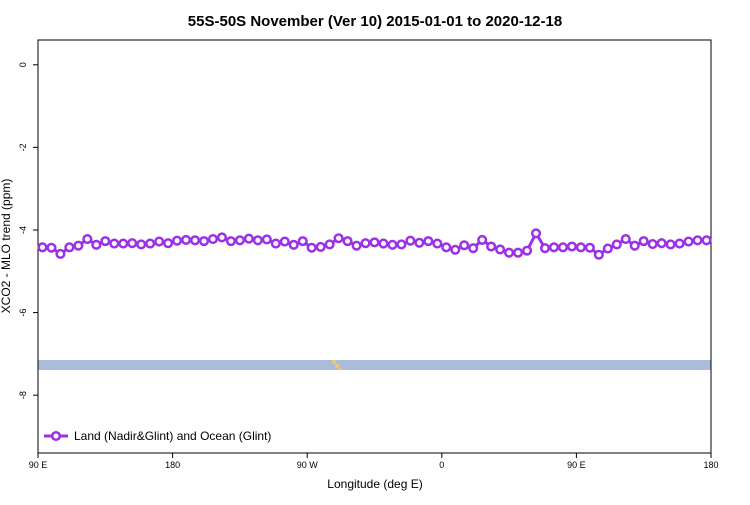 Image resolution: width=750 pixels, height=505 pixels. Describe the element at coordinates (56, 436) in the screenshot. I see `legend-marker` at that location.